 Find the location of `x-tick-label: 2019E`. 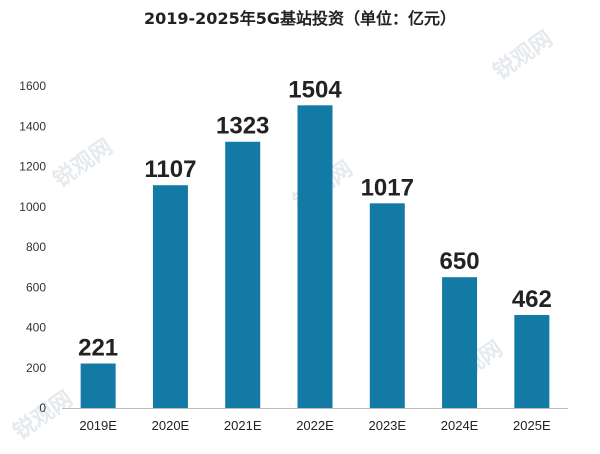

x-tick-label: 2019E is located at coordinates (98, 425).